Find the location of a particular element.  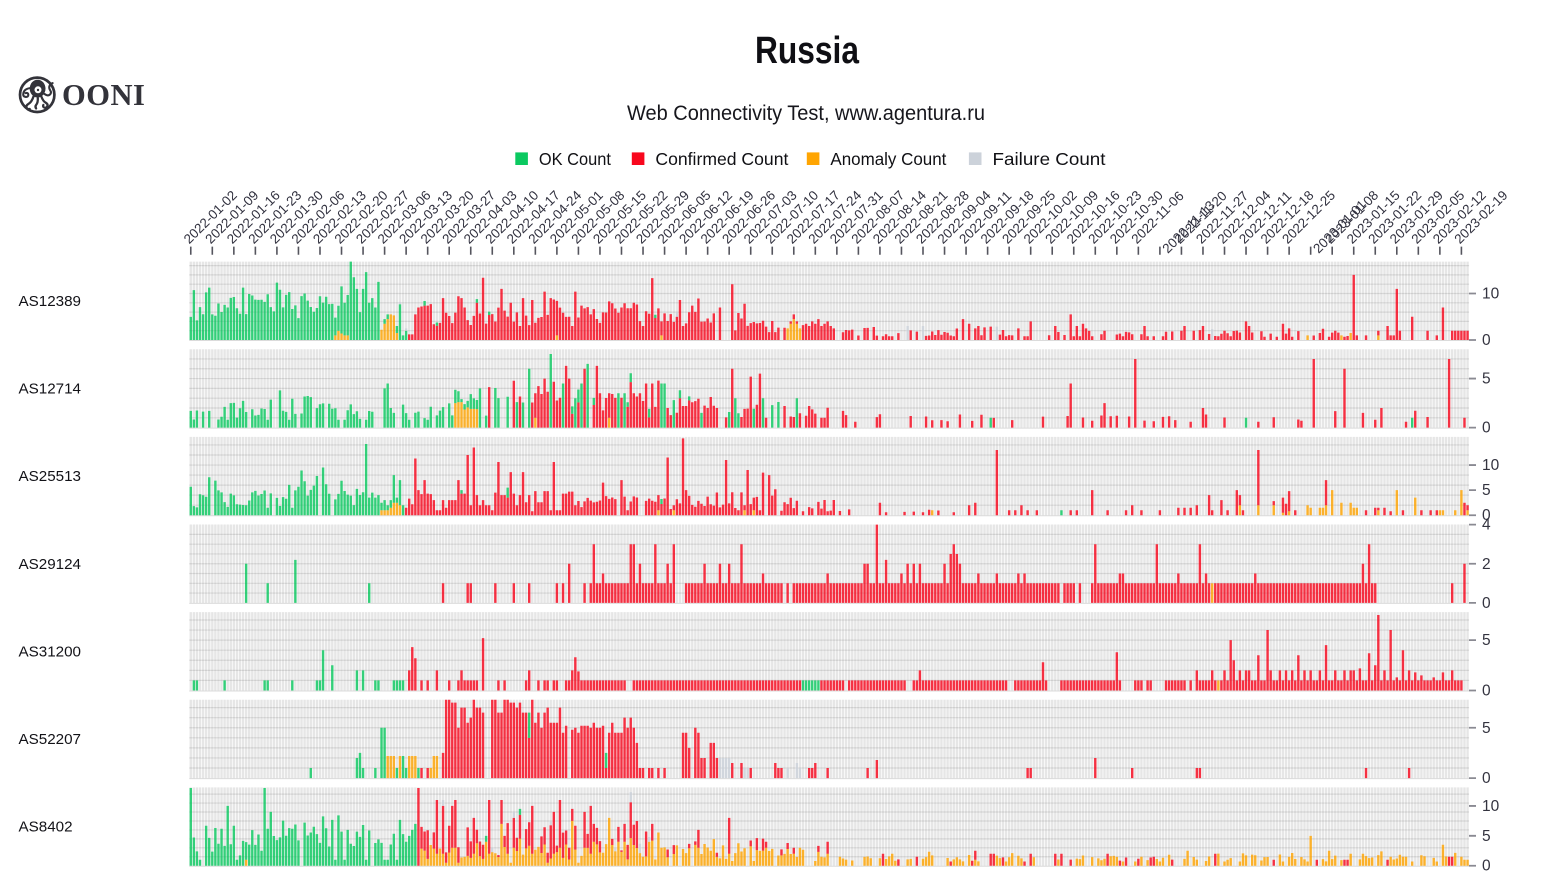

svg-text: OK Count is located at coordinates (575, 159).